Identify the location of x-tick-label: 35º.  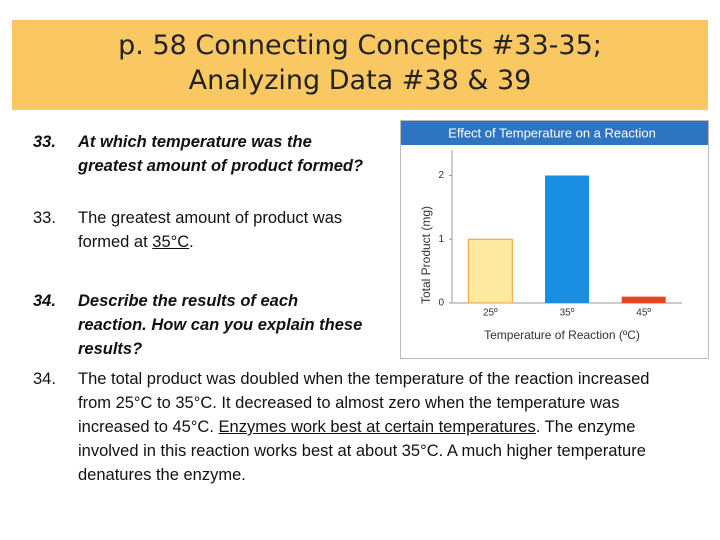
(567, 313).